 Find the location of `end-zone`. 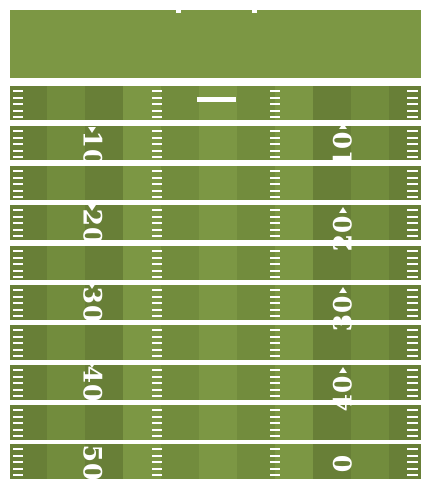

end-zone is located at coordinates (215, 44).